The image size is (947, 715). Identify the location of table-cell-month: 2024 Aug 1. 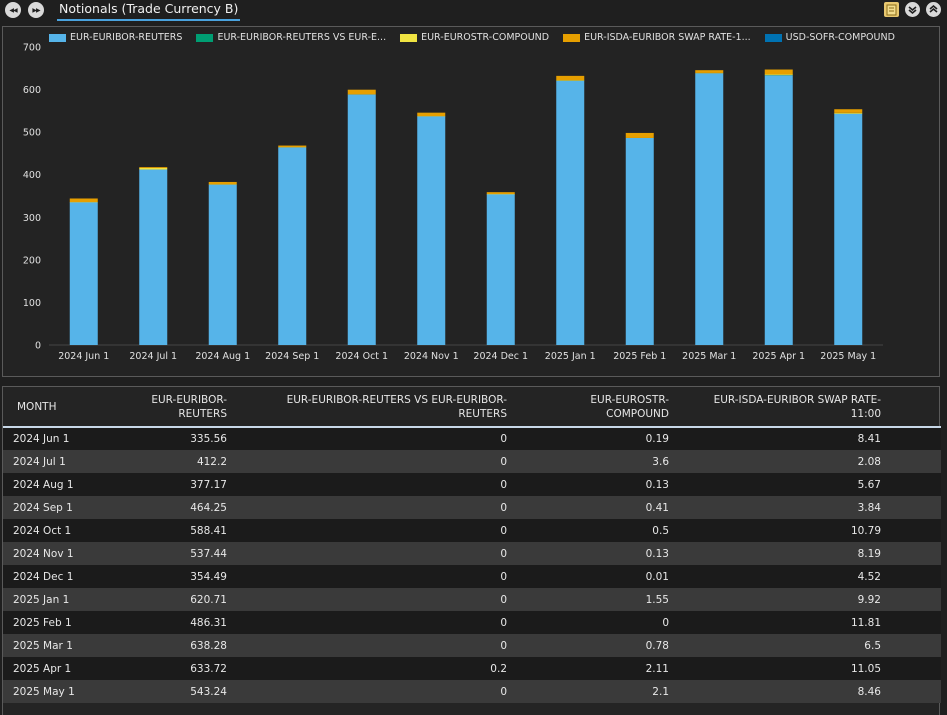
(43, 484).